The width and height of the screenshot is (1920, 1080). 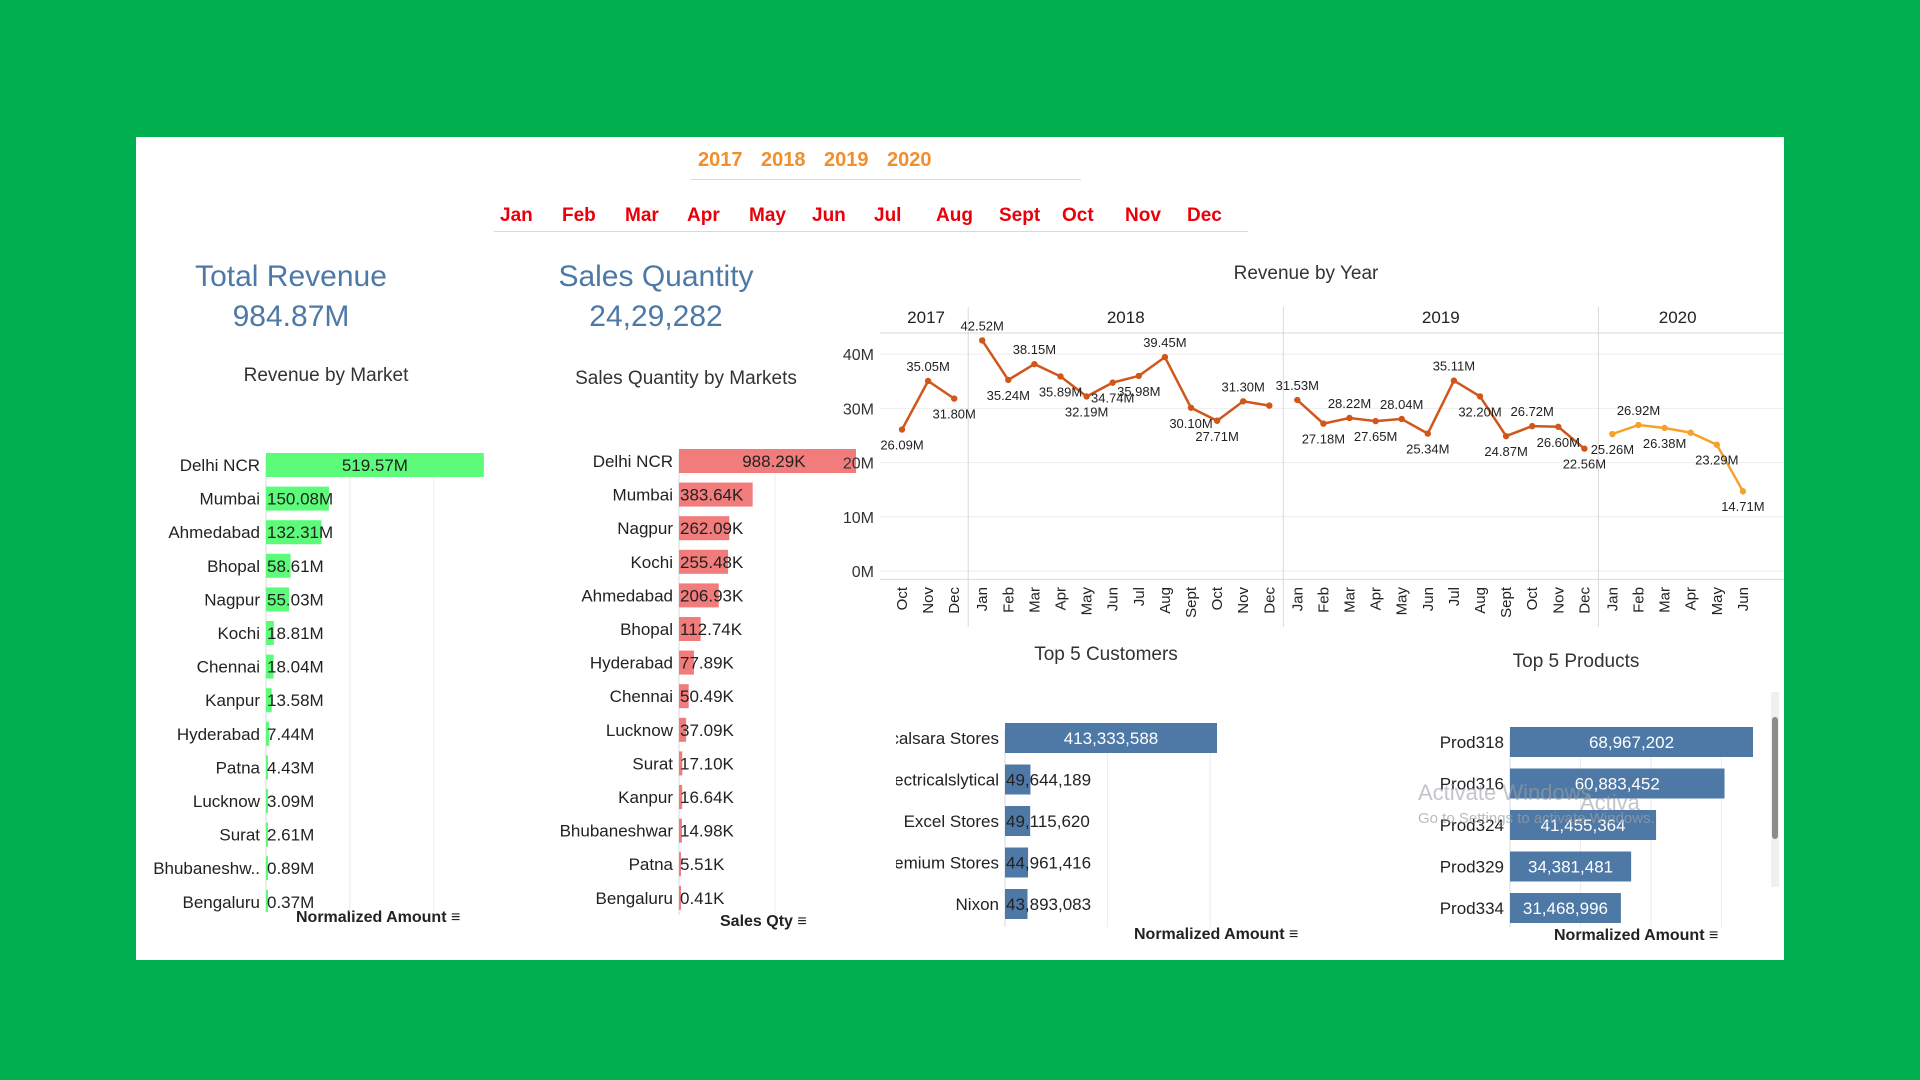 I want to click on data-label: 0.89M, so click(x=290, y=868).